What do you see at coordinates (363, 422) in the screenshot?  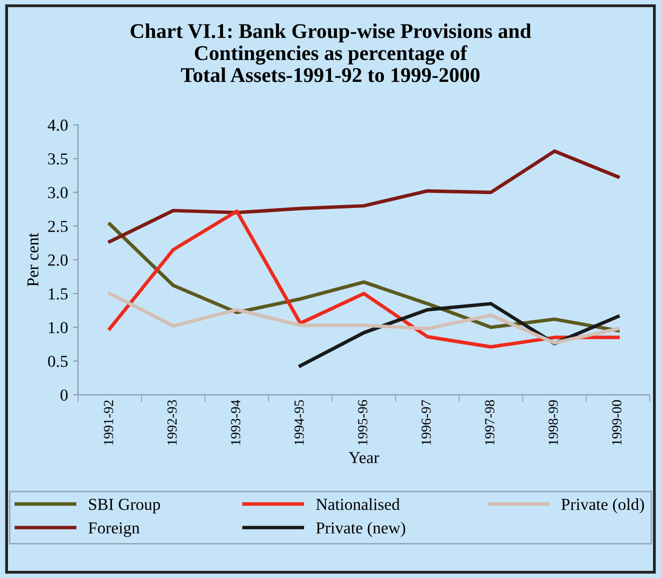 I see `x-tick-label: 1995-96` at bounding box center [363, 422].